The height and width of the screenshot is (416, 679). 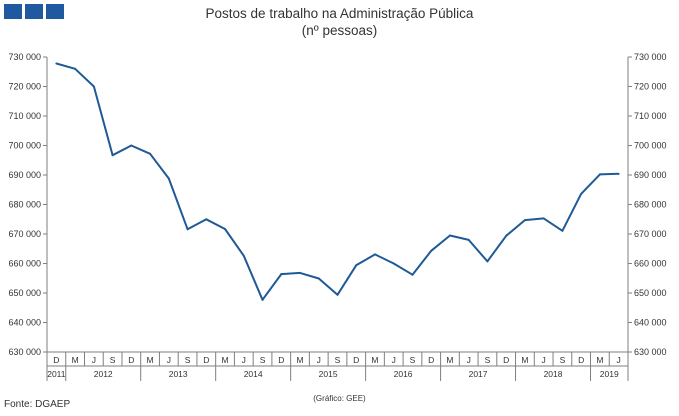 I want to click on y-tick-label-right: 700 000, so click(x=650, y=146).